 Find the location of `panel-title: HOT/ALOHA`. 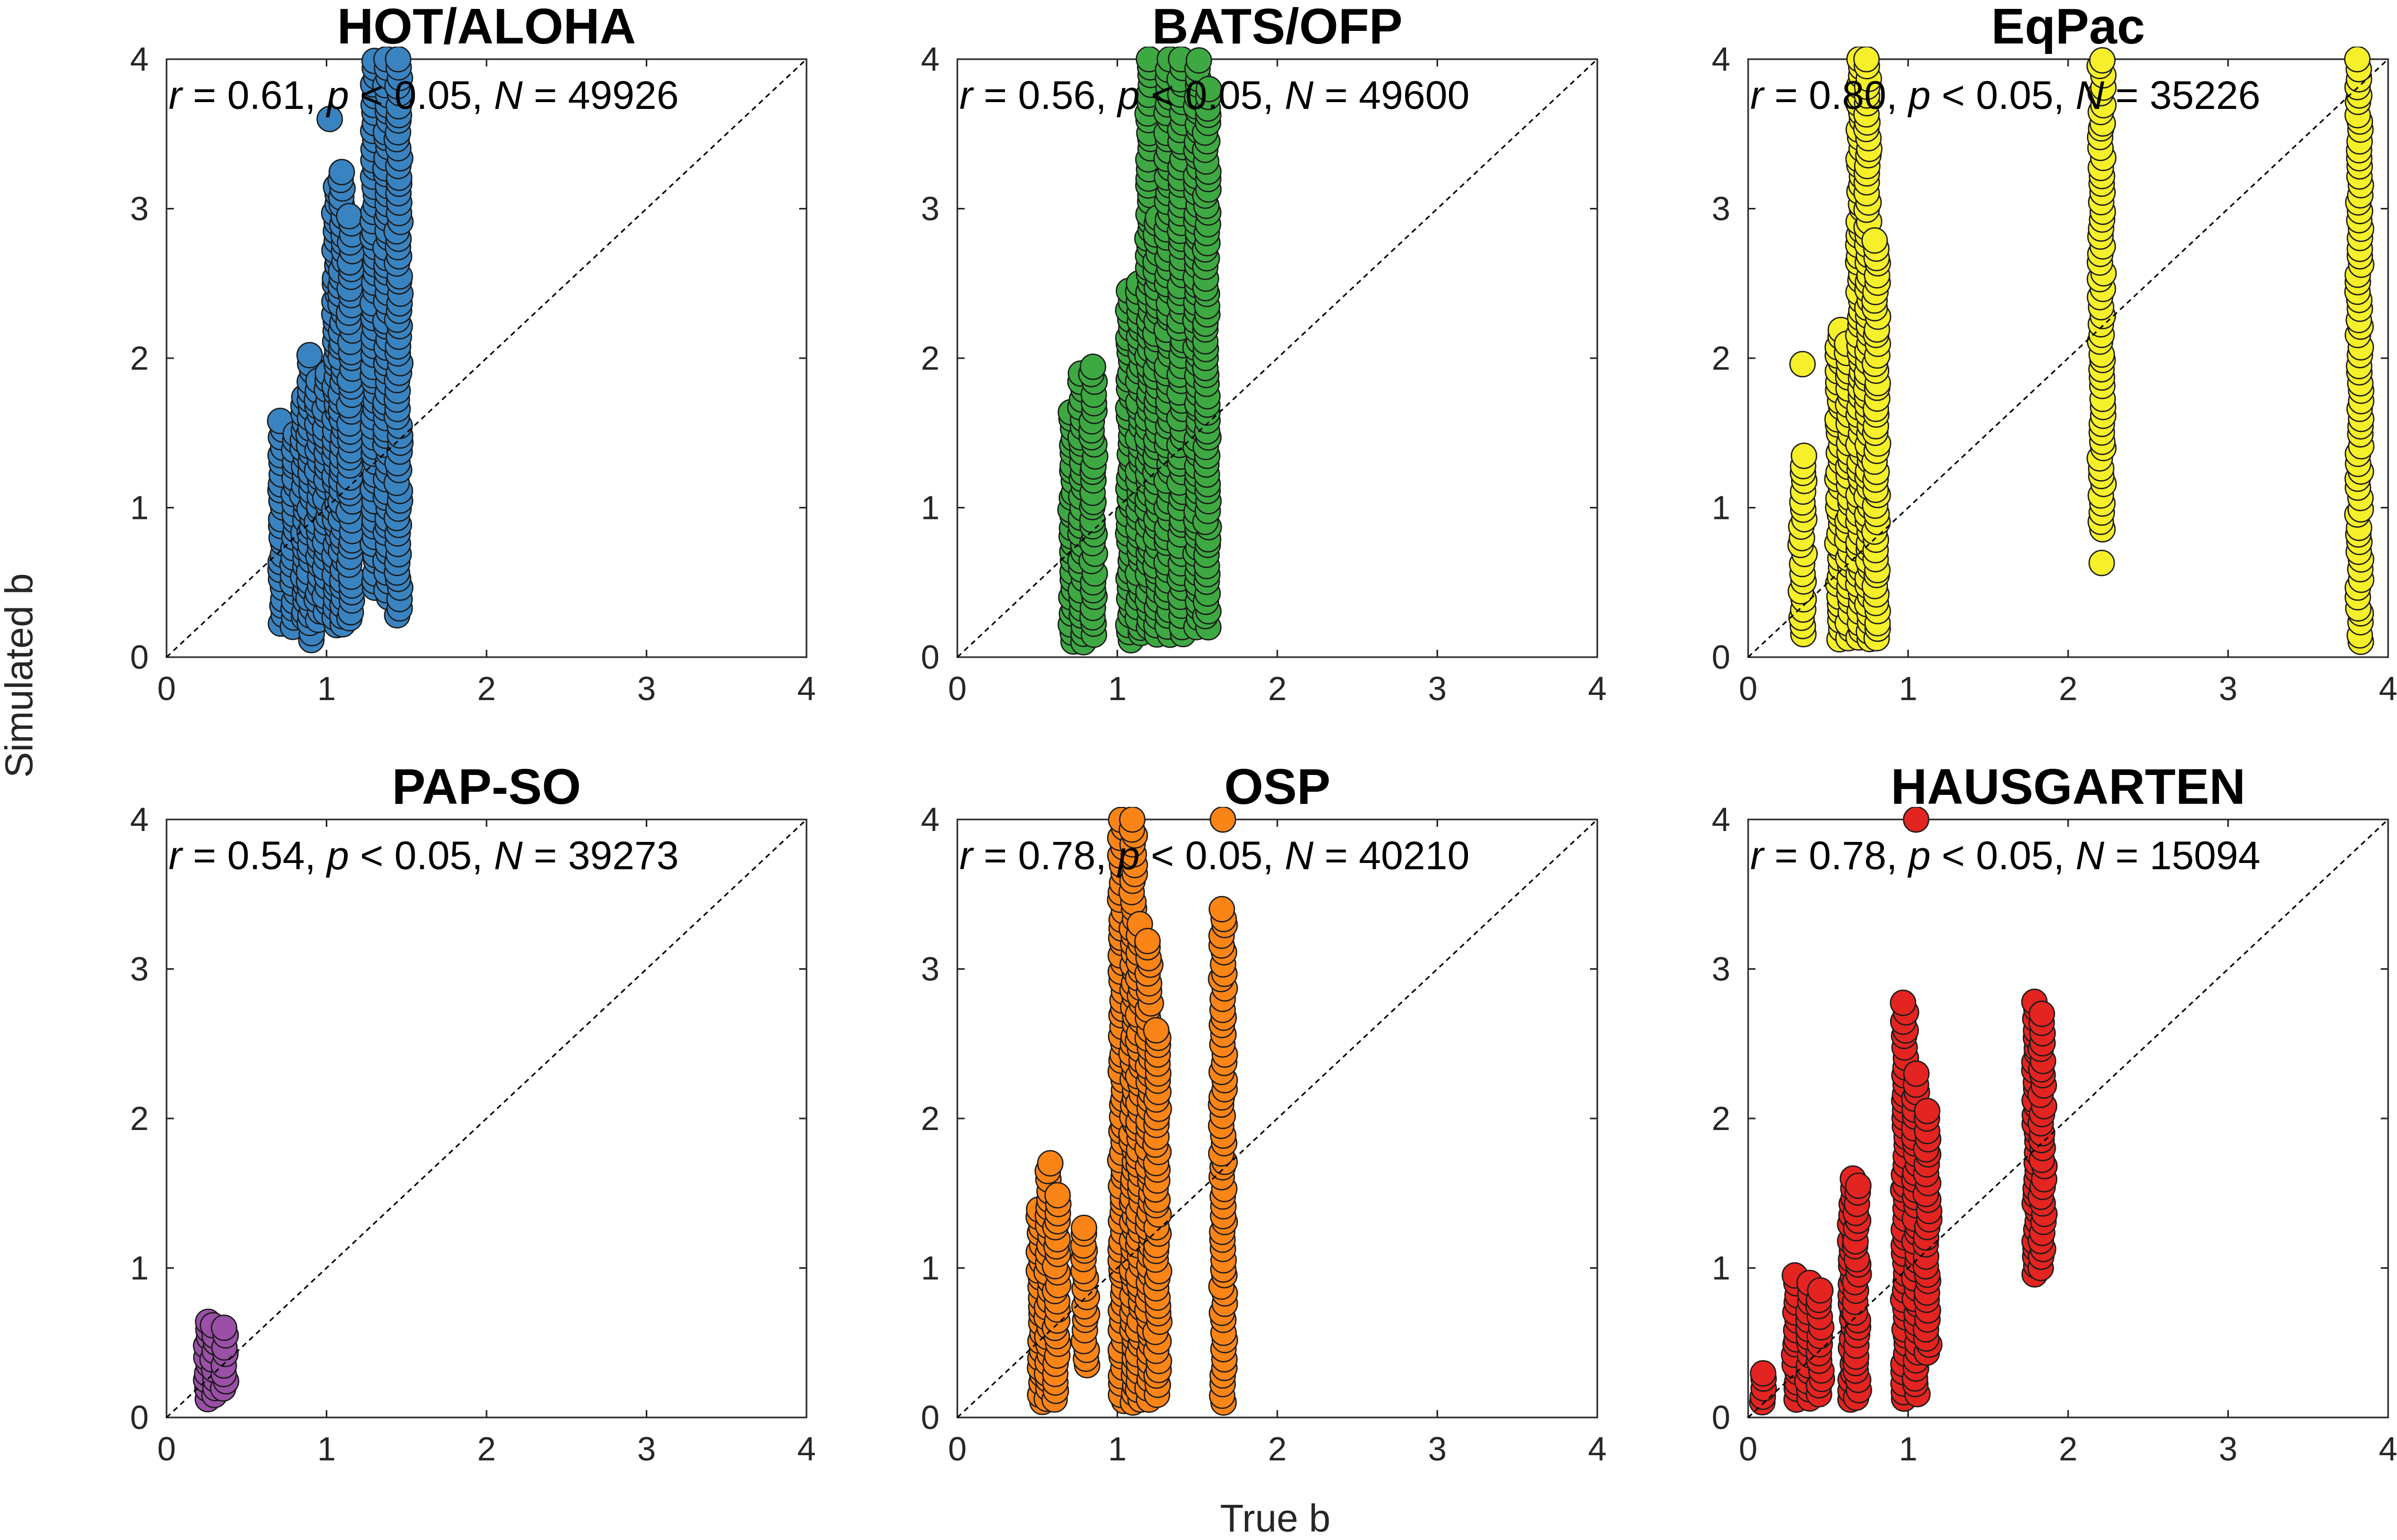

panel-title: HOT/ALOHA is located at coordinates (486, 27).